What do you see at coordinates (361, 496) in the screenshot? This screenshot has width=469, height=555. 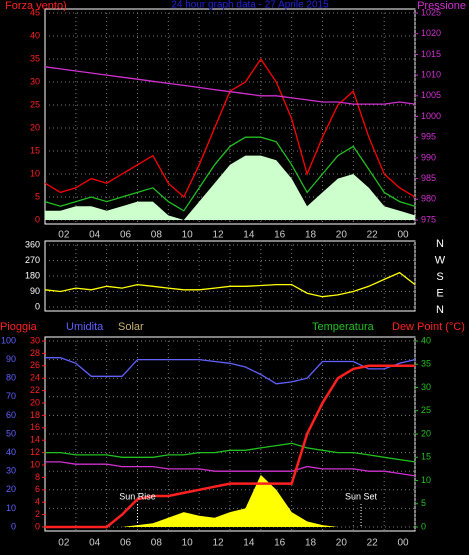 I see `annotation: Sun Set` at bounding box center [361, 496].